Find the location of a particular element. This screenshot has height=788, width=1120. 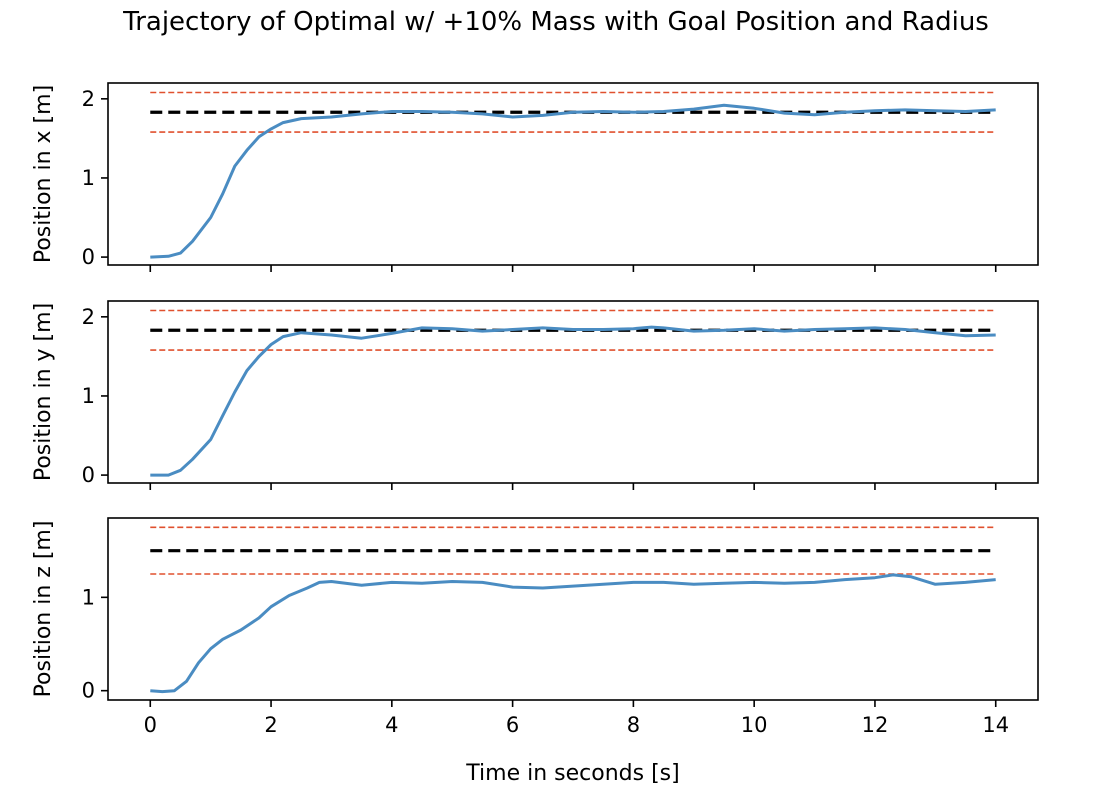

y-axis-label-x: Position in x [m] is located at coordinates (43, 174).